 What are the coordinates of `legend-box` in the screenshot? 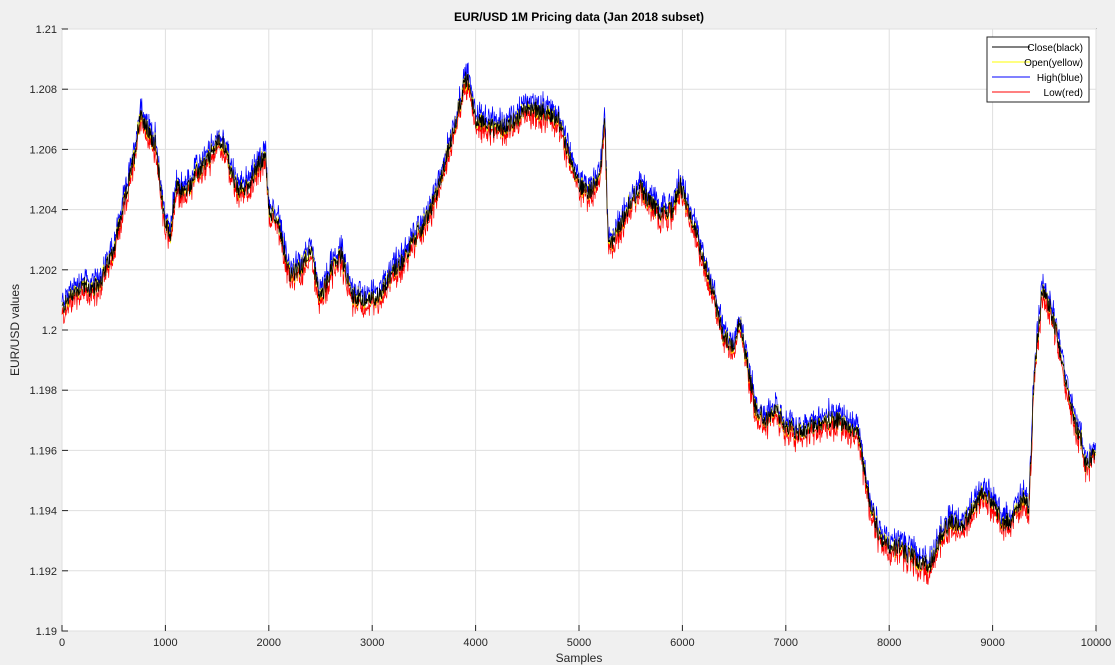 It's located at (1038, 69).